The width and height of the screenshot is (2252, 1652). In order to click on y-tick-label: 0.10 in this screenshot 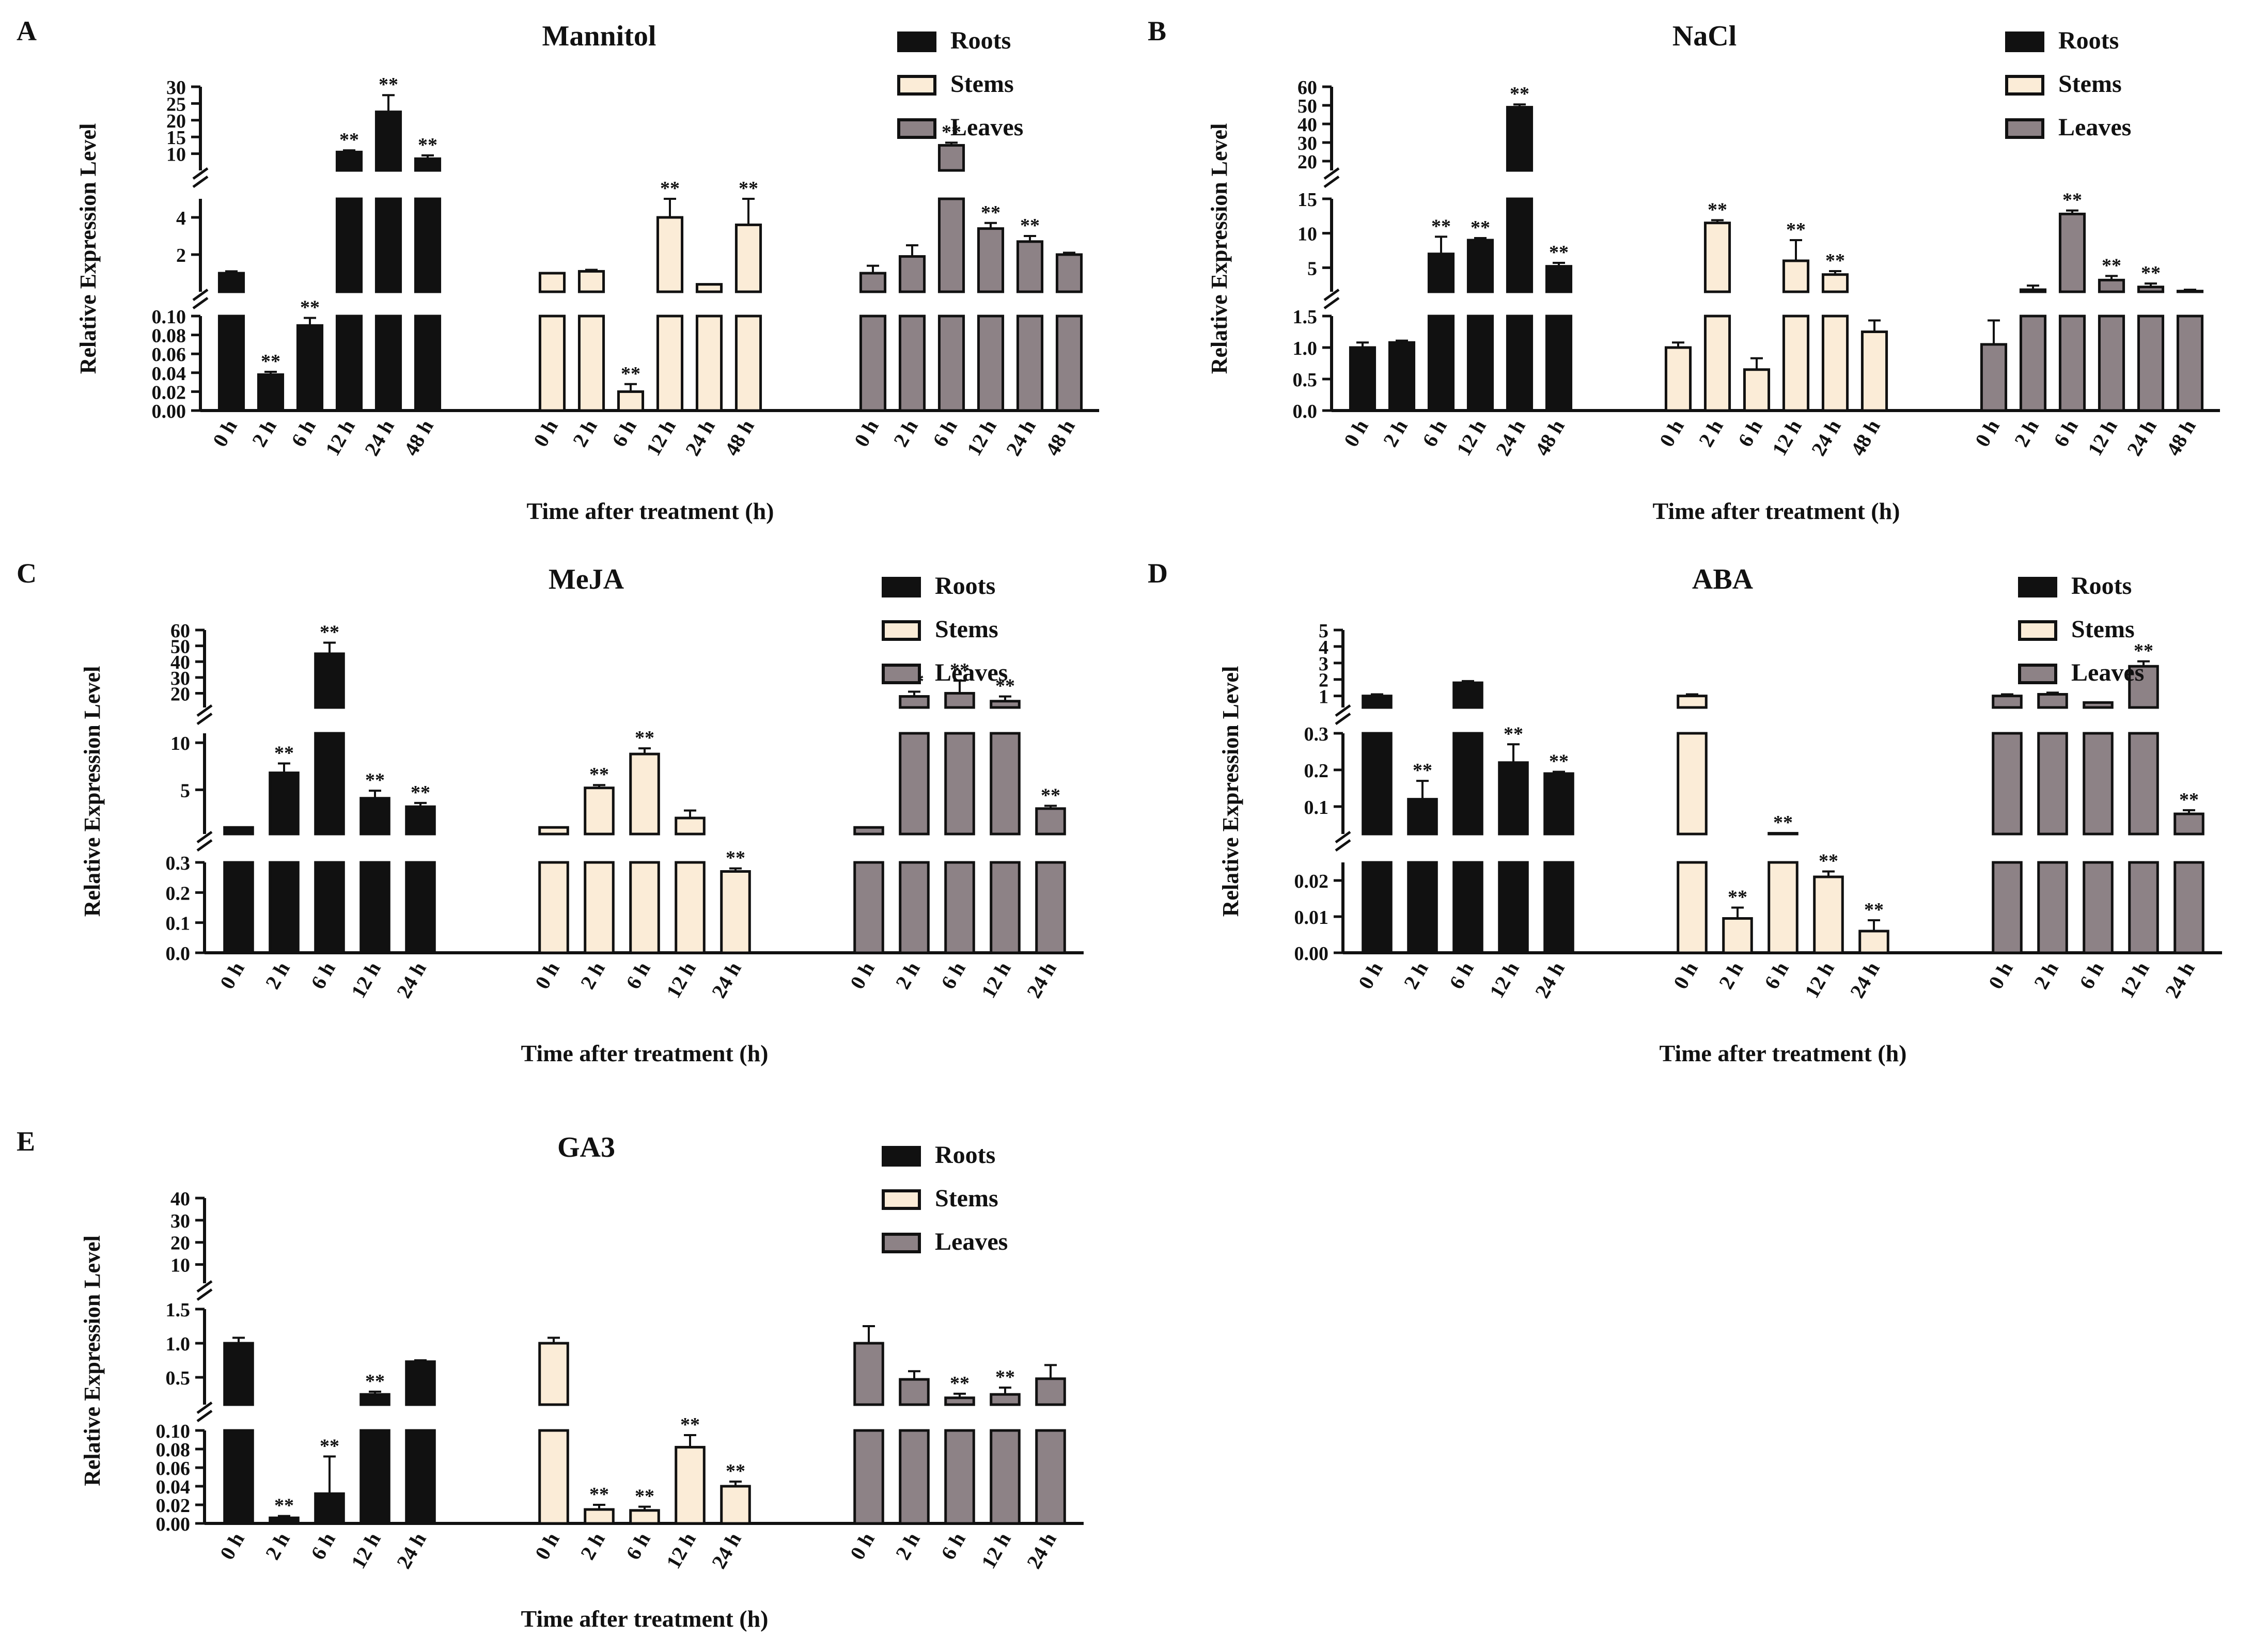, I will do `click(173, 1431)`.